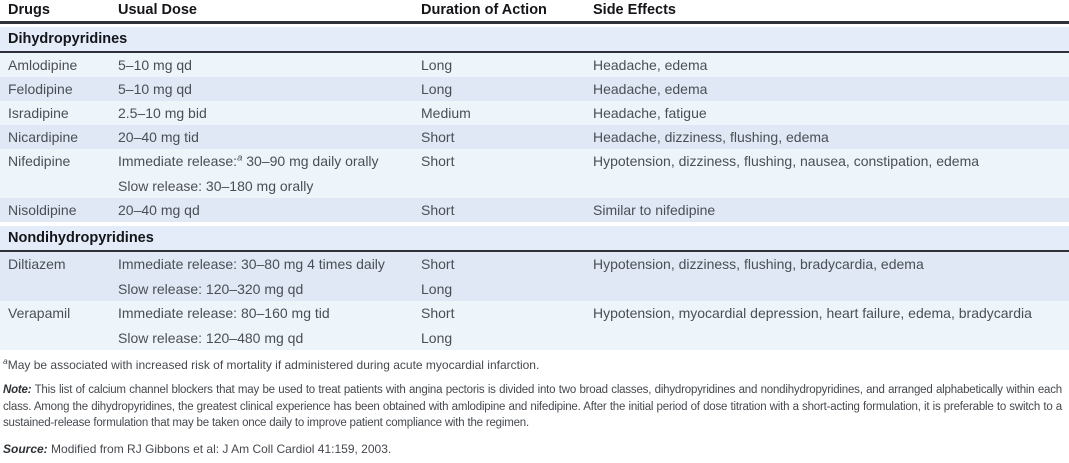 This screenshot has height=463, width=1069. What do you see at coordinates (29, 10) in the screenshot?
I see `column-header-drugs: Drugs` at bounding box center [29, 10].